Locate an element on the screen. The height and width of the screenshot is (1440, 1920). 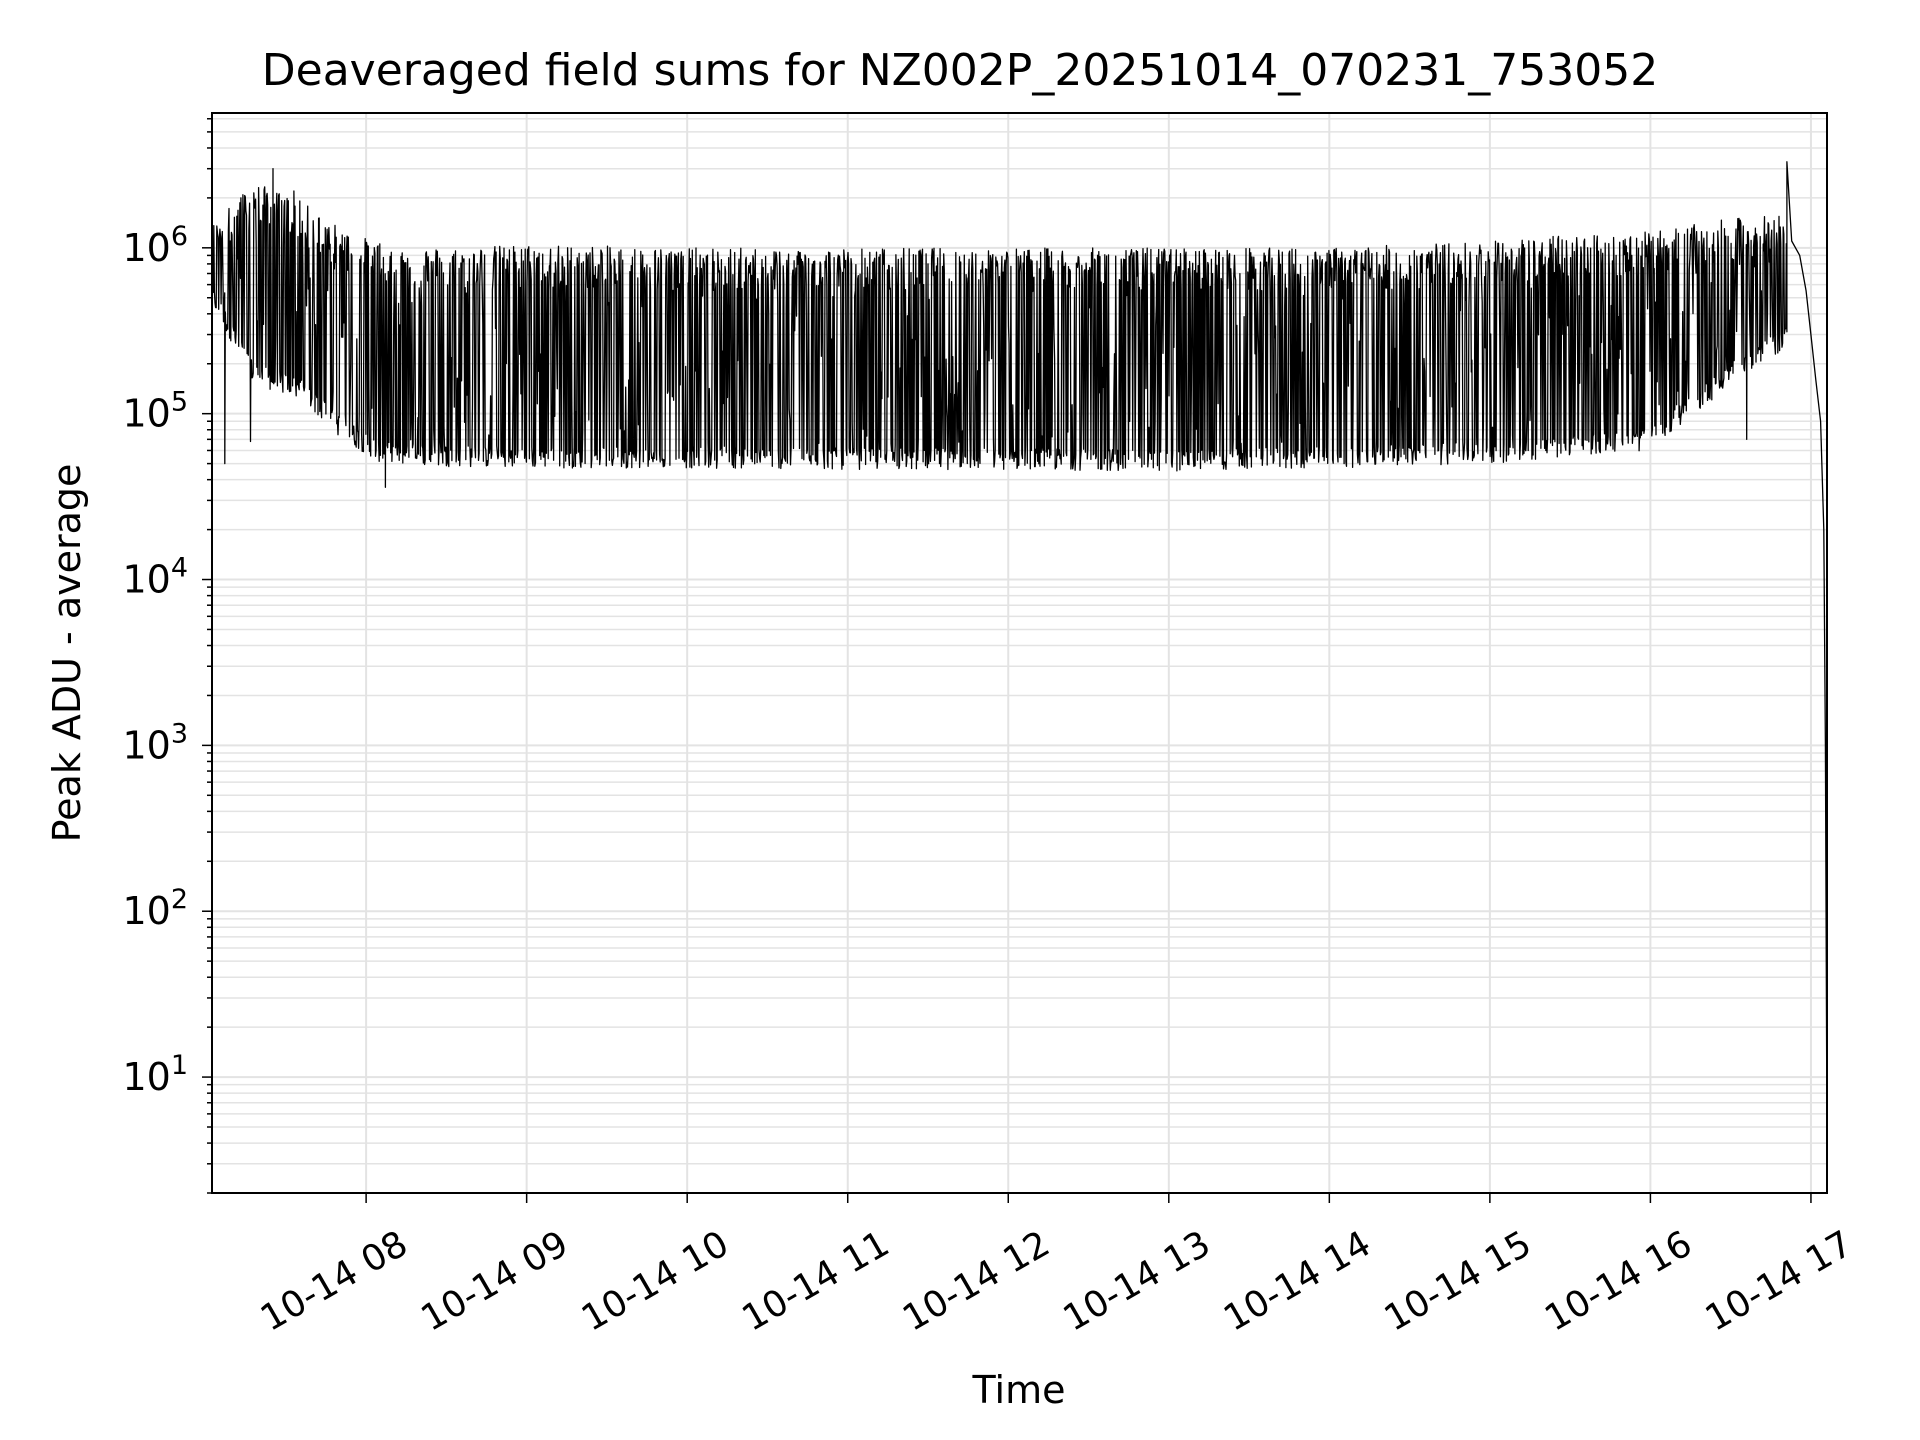
x-axis-label: Time is located at coordinates (1019, 1390).